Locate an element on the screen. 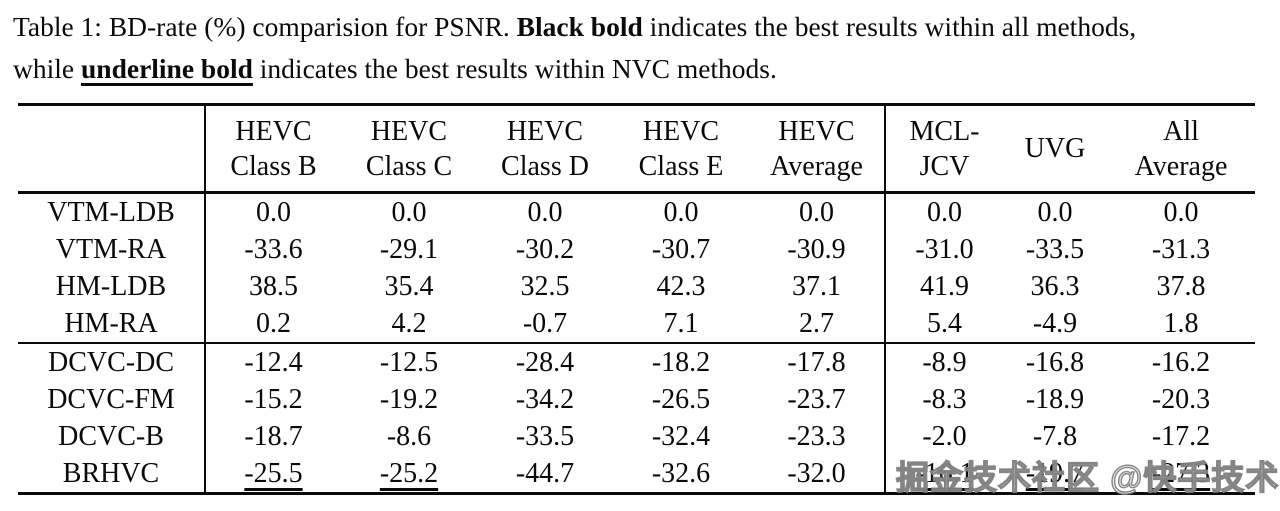 Image resolution: width=1280 pixels, height=511 pixels. header-line: MCL- is located at coordinates (944, 131).